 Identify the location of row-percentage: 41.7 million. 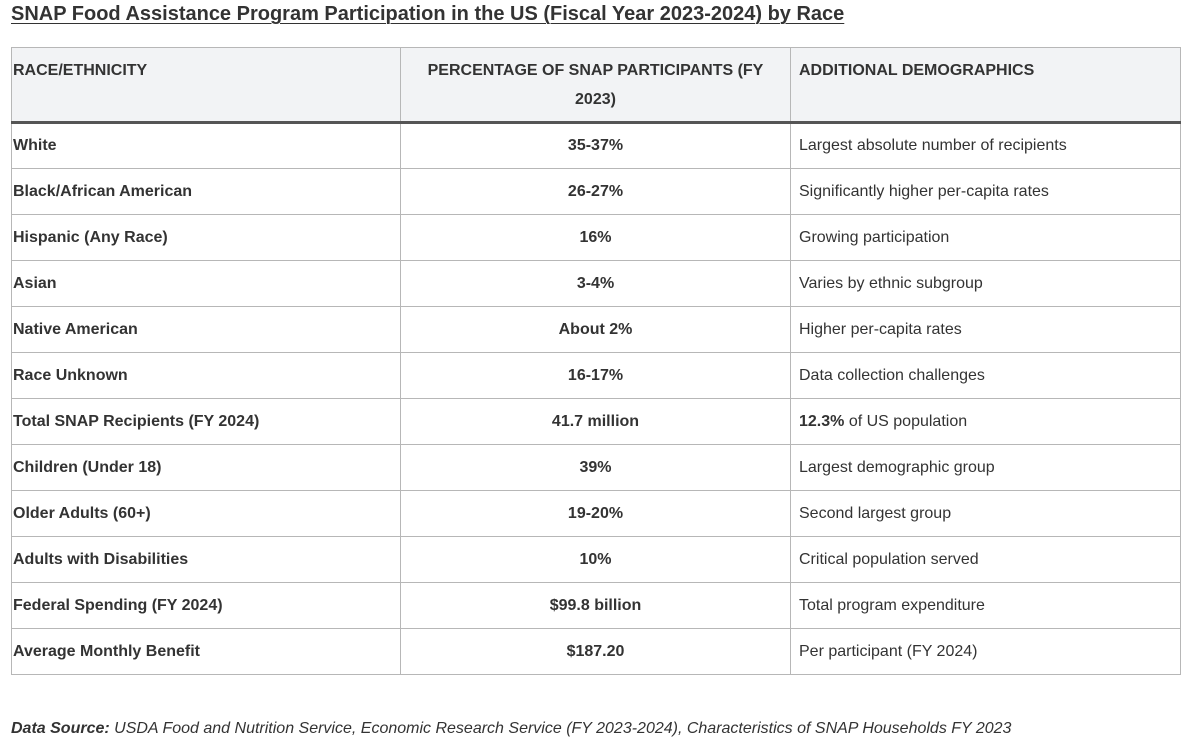
(595, 421).